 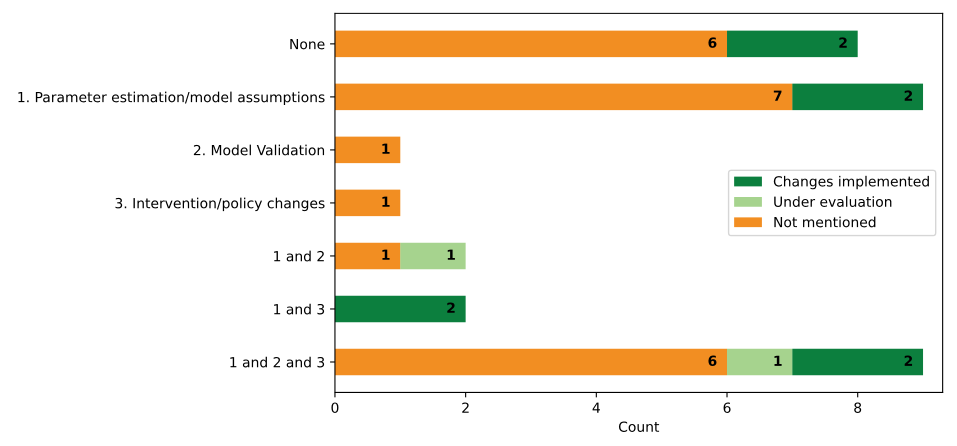 What do you see at coordinates (851, 183) in the screenshot?
I see `legend-label: Changes implemented` at bounding box center [851, 183].